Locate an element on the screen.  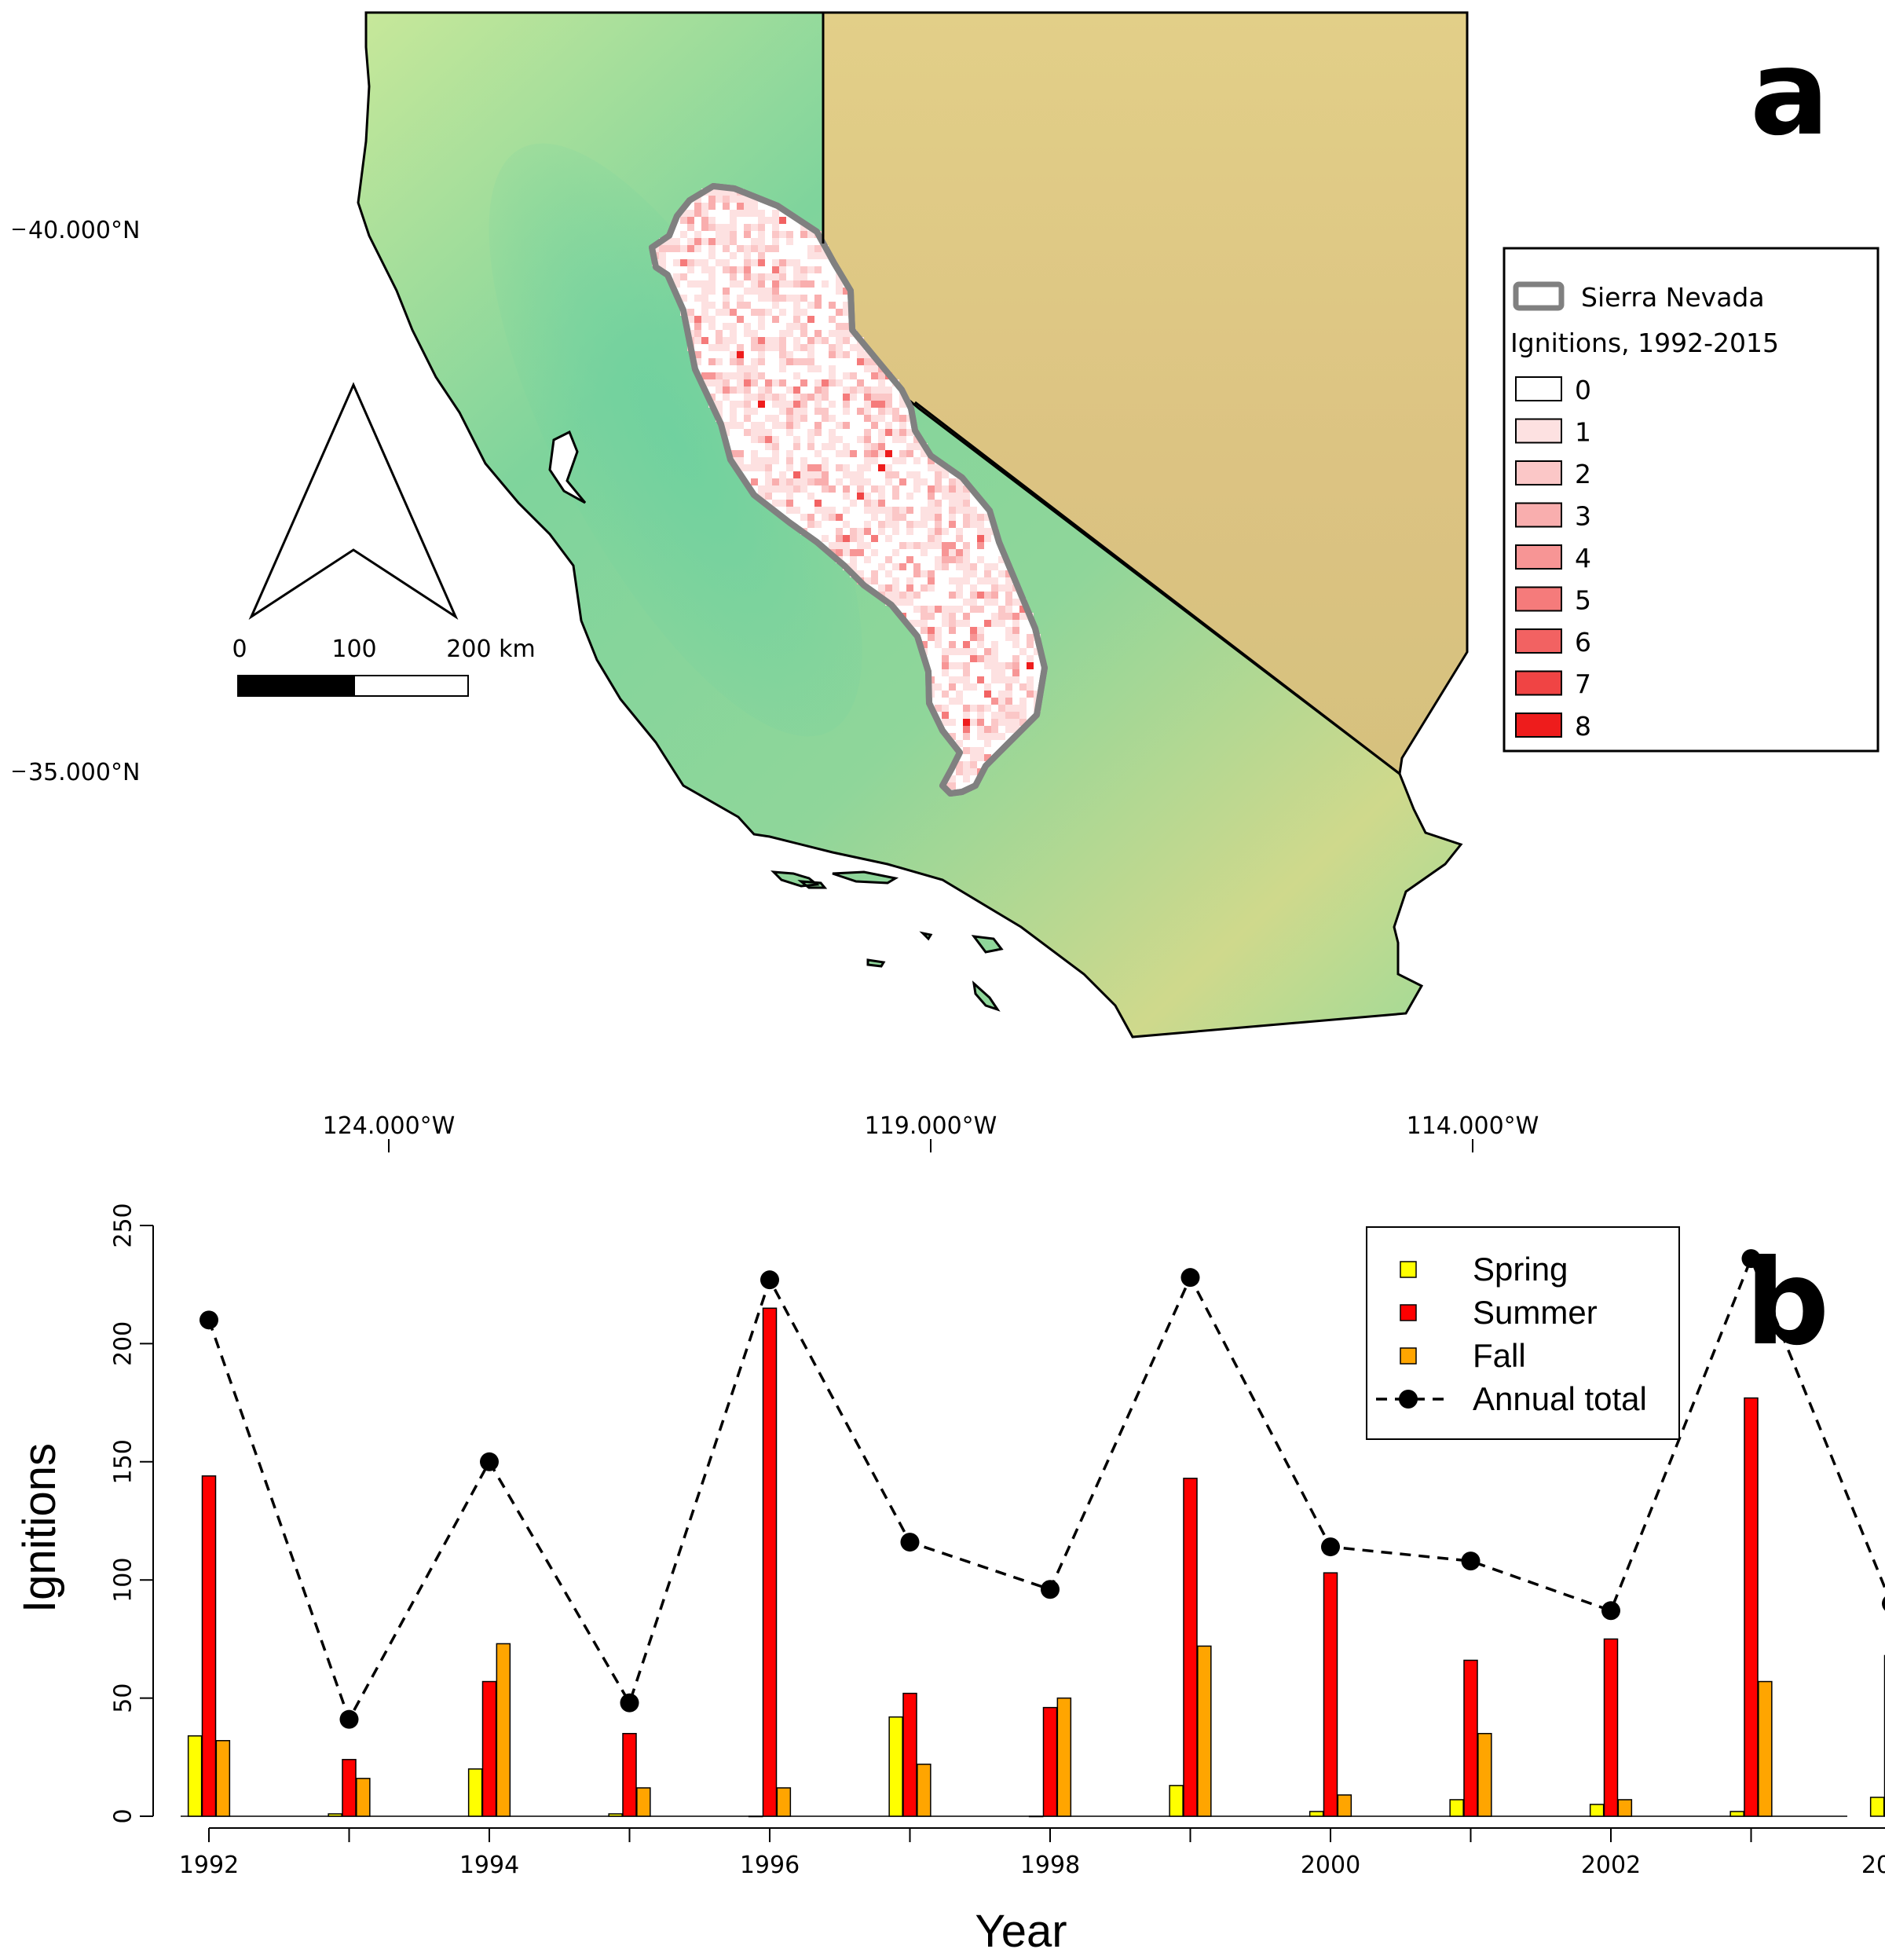
x-tick-label: 1996 is located at coordinates (770, 1866).